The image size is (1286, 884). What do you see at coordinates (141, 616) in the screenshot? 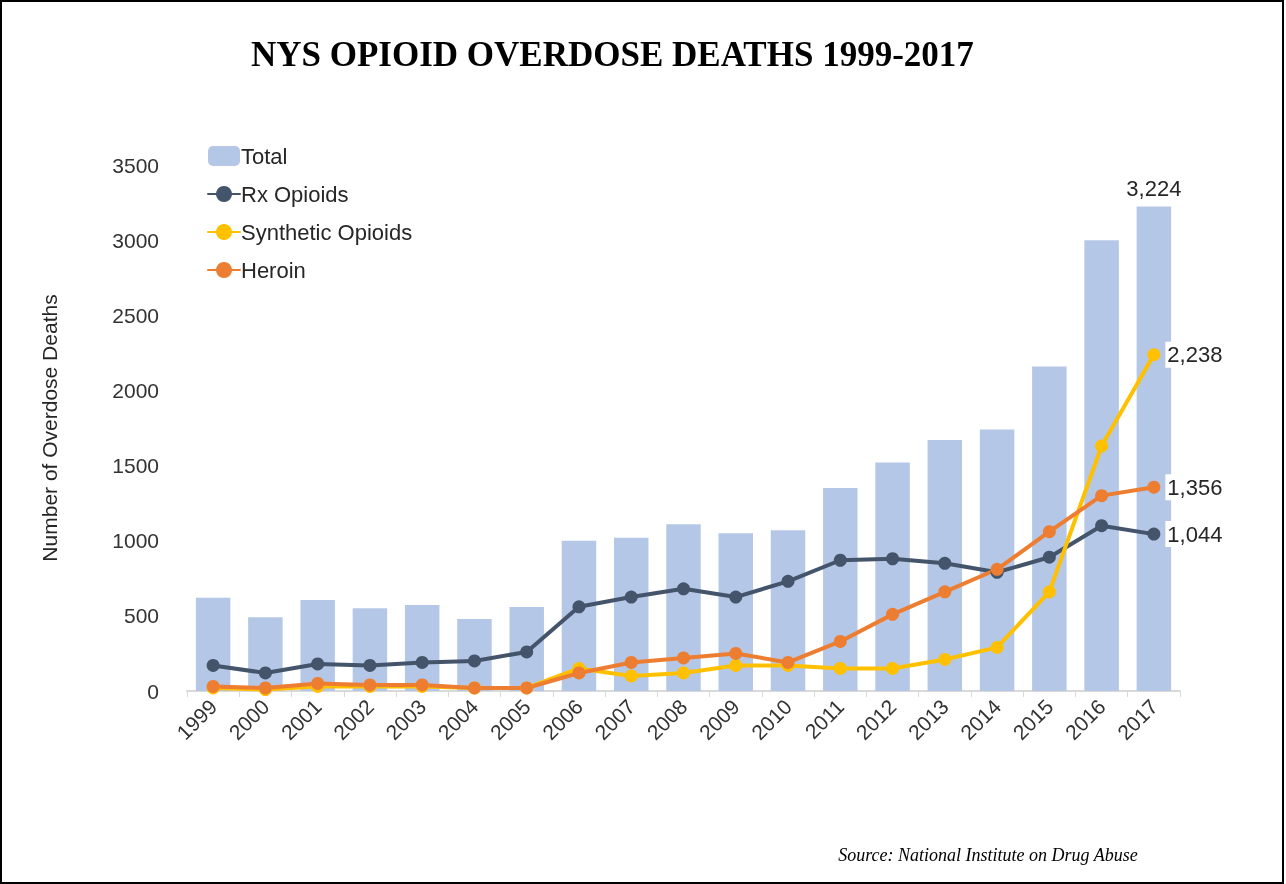
I see `y-tick-label: 500` at bounding box center [141, 616].